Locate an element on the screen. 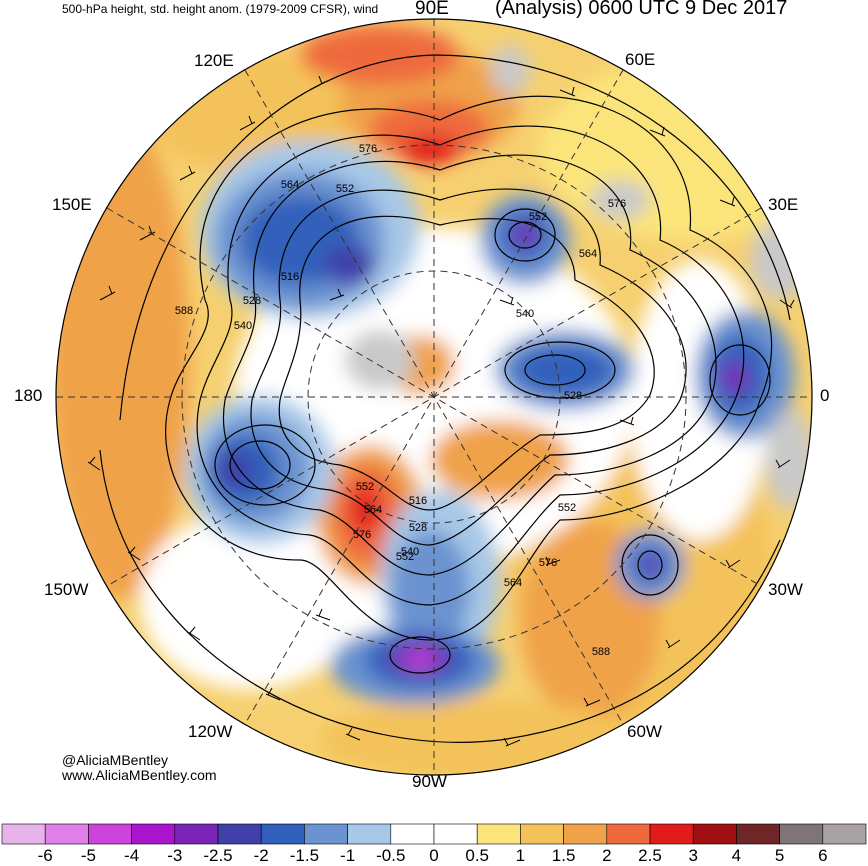  lon-label-30e: 30E is located at coordinates (783, 204).